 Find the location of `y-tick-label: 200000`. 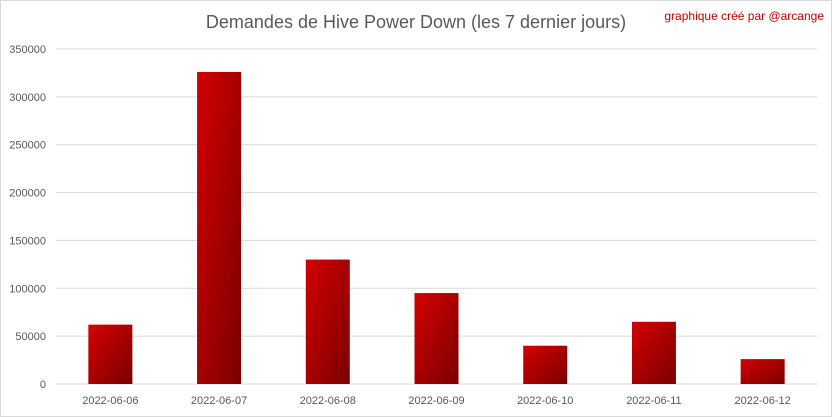

y-tick-label: 200000 is located at coordinates (27, 194).